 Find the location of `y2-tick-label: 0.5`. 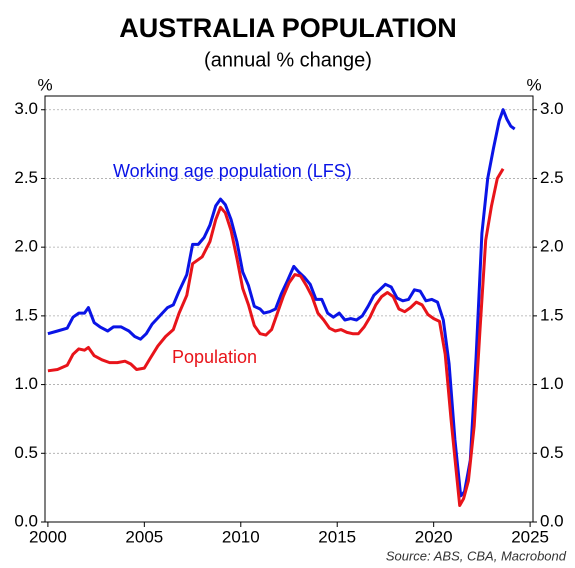

y2-tick-label: 0.5 is located at coordinates (552, 452).